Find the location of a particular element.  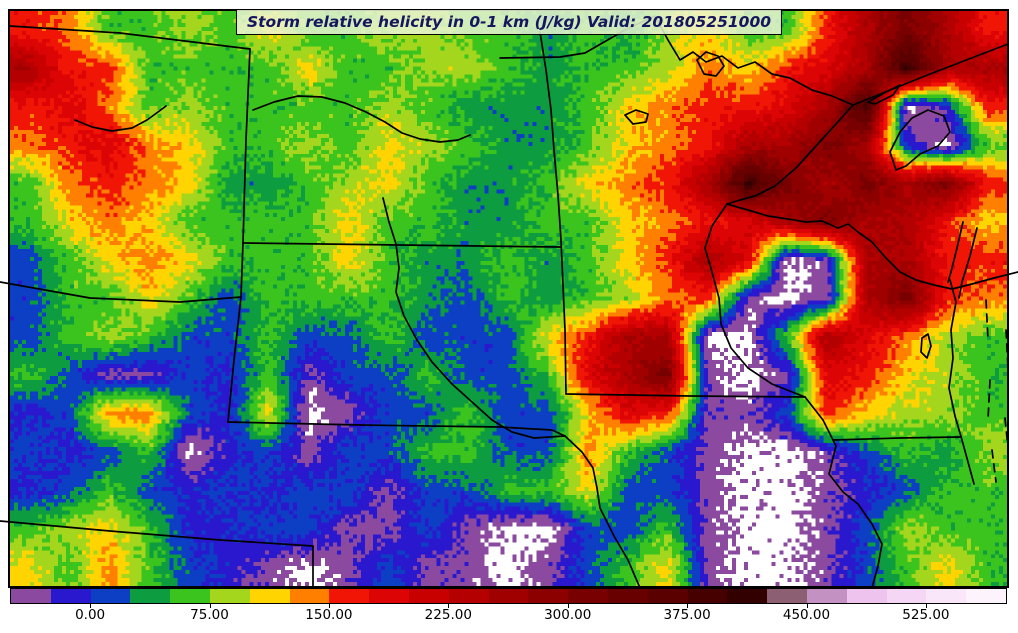

colorbar-tick-75.00 is located at coordinates (210, 606).